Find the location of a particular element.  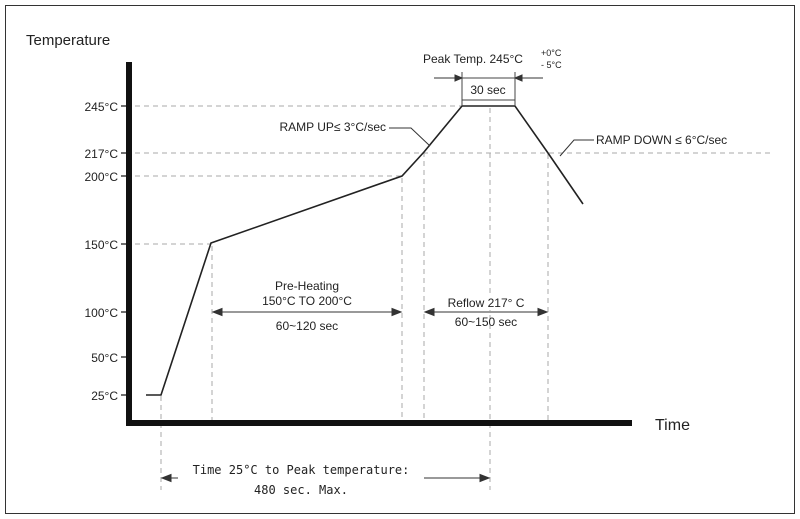

y-axis-title: Temperature is located at coordinates (68, 40).